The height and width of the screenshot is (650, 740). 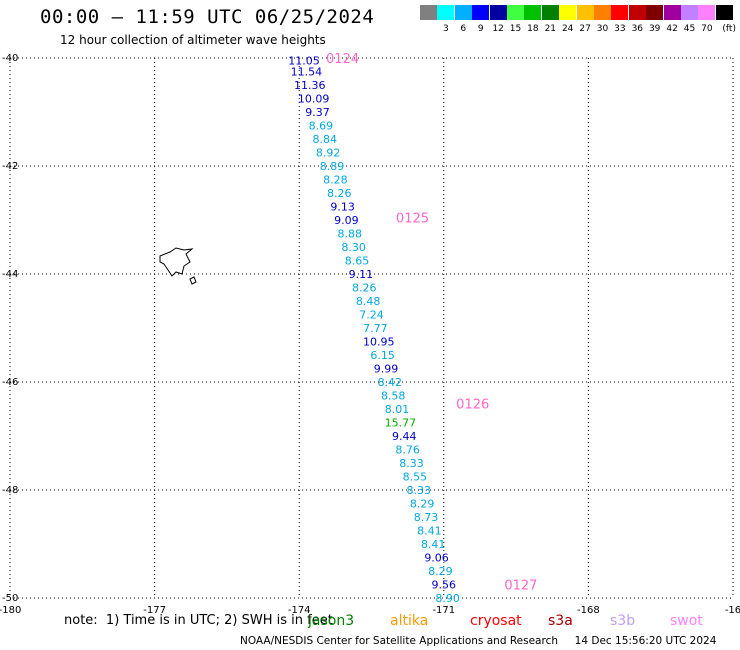 What do you see at coordinates (393, 396) in the screenshot?
I see `swh-value-label: 8.58` at bounding box center [393, 396].